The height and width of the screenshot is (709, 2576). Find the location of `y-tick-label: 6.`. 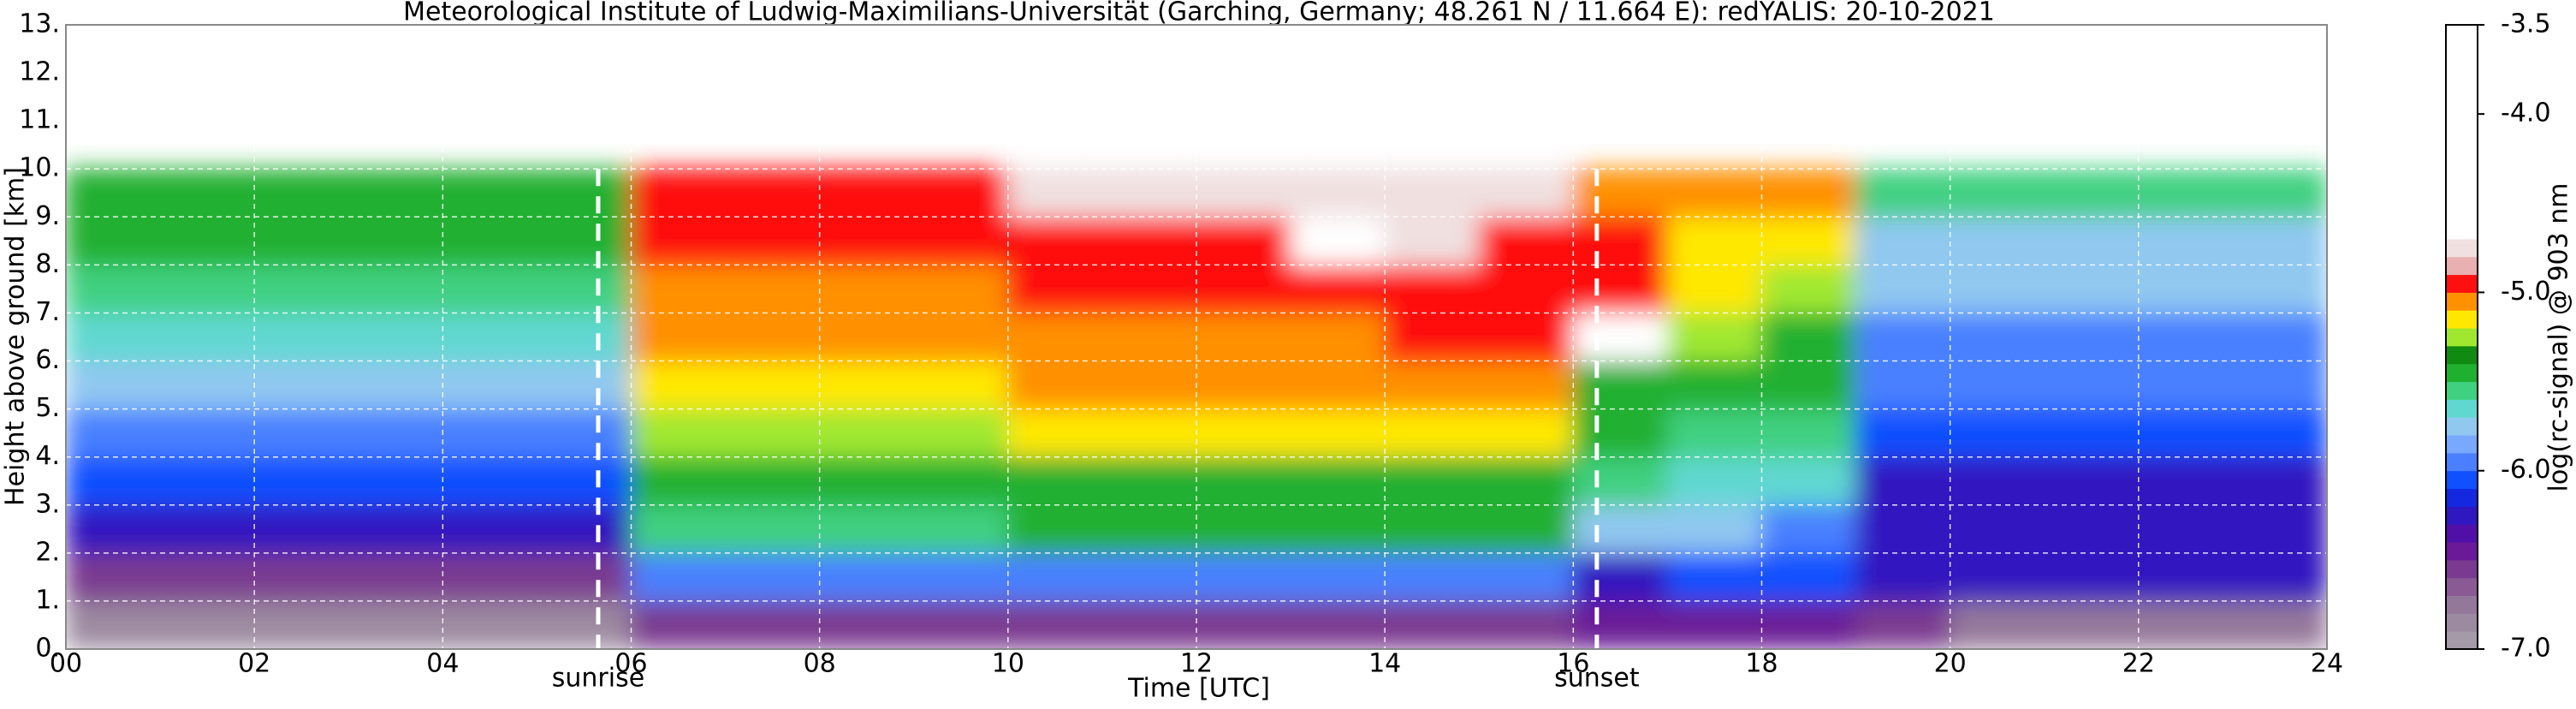

y-tick-label: 6. is located at coordinates (47, 360).